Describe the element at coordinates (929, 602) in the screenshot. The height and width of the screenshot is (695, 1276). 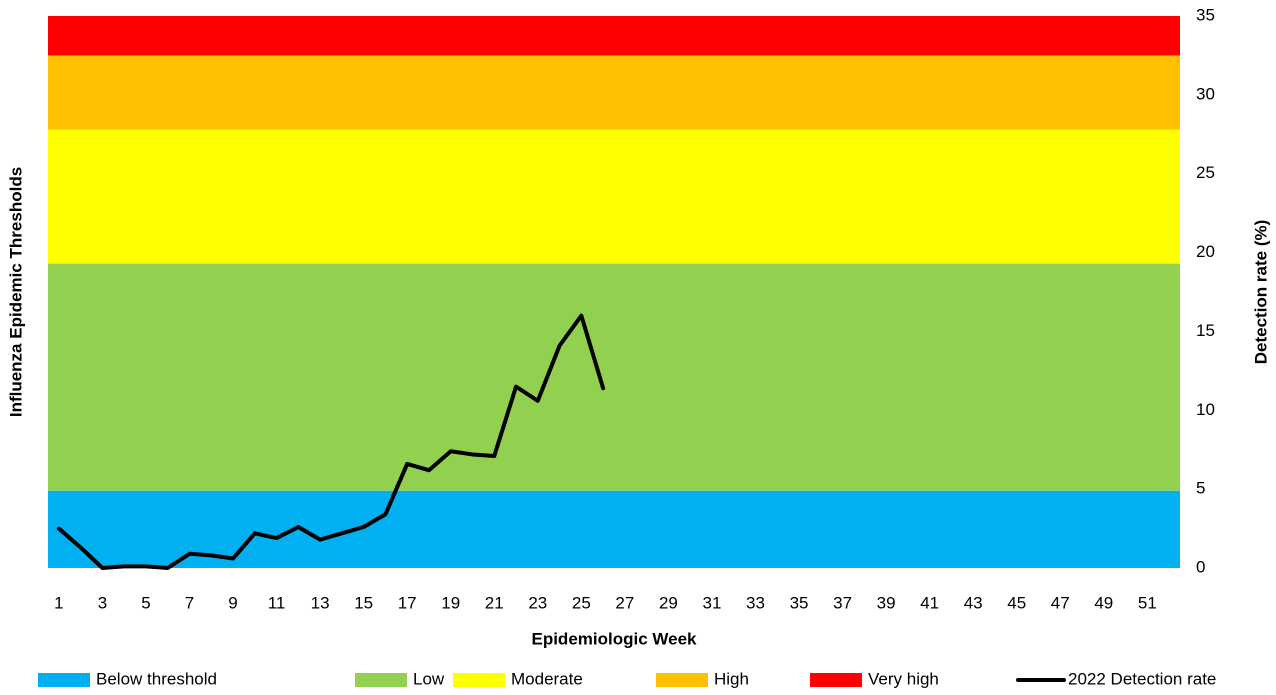
I see `x-tick-label: 41` at that location.